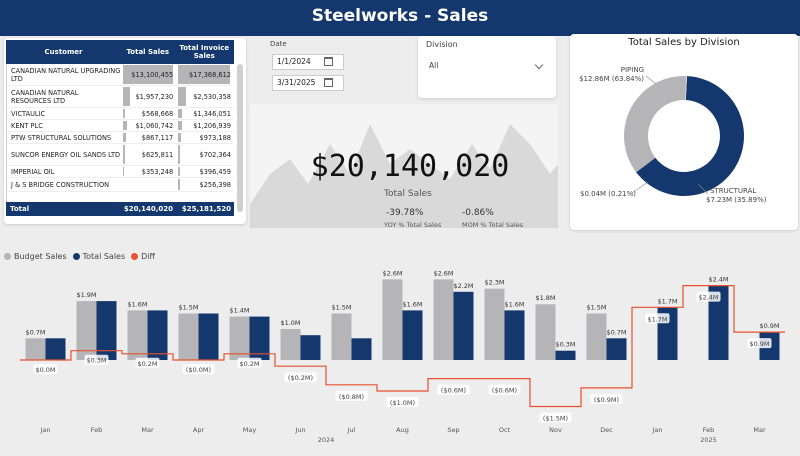  I want to click on budget-data-label: $1.5M, so click(188, 308).